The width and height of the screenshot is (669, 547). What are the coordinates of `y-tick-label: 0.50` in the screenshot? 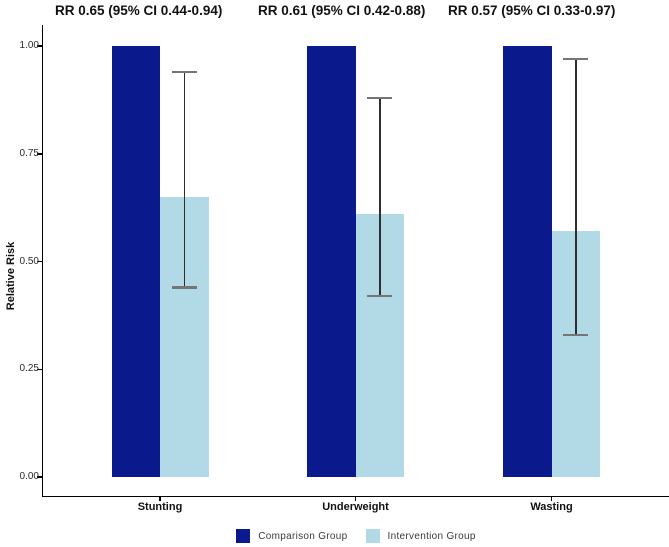 It's located at (29, 261).